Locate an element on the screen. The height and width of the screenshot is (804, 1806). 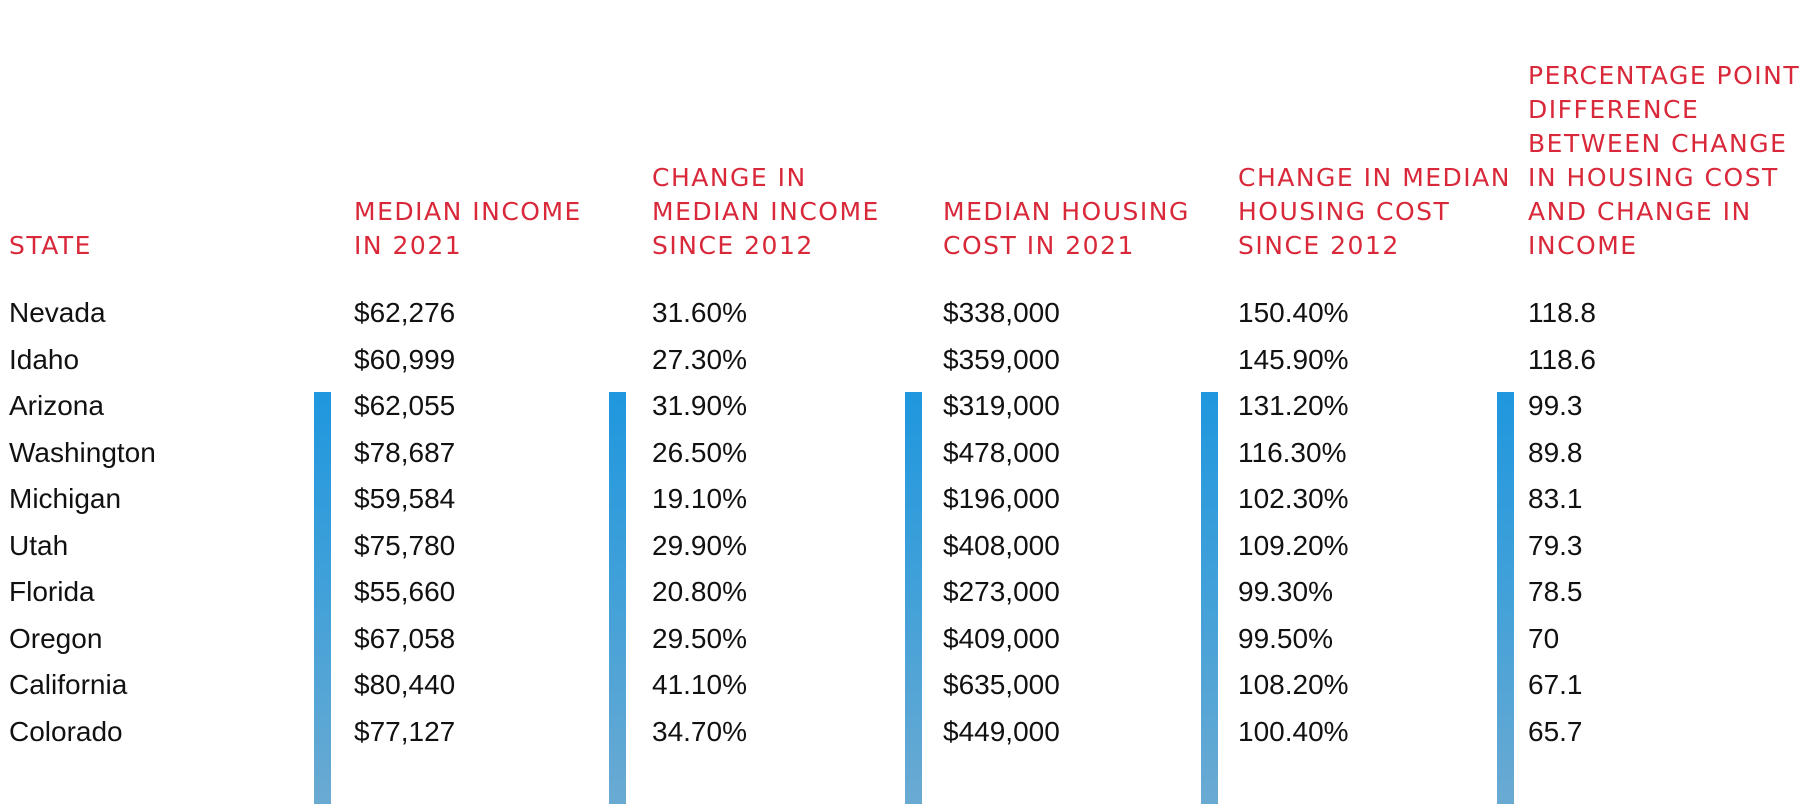
table-cell-median-income-2021: $62,055 is located at coordinates (405, 405).